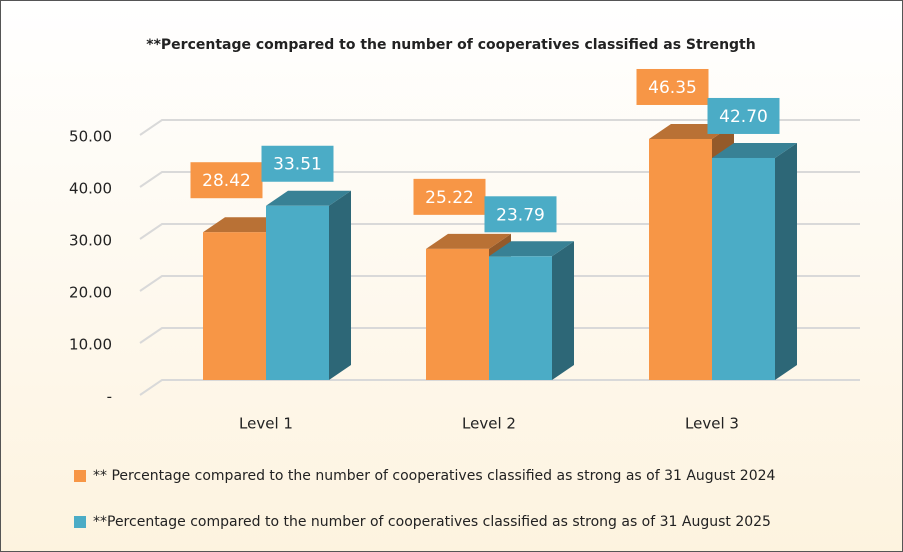  What do you see at coordinates (109, 397) in the screenshot?
I see `y-tick-label: -` at bounding box center [109, 397].